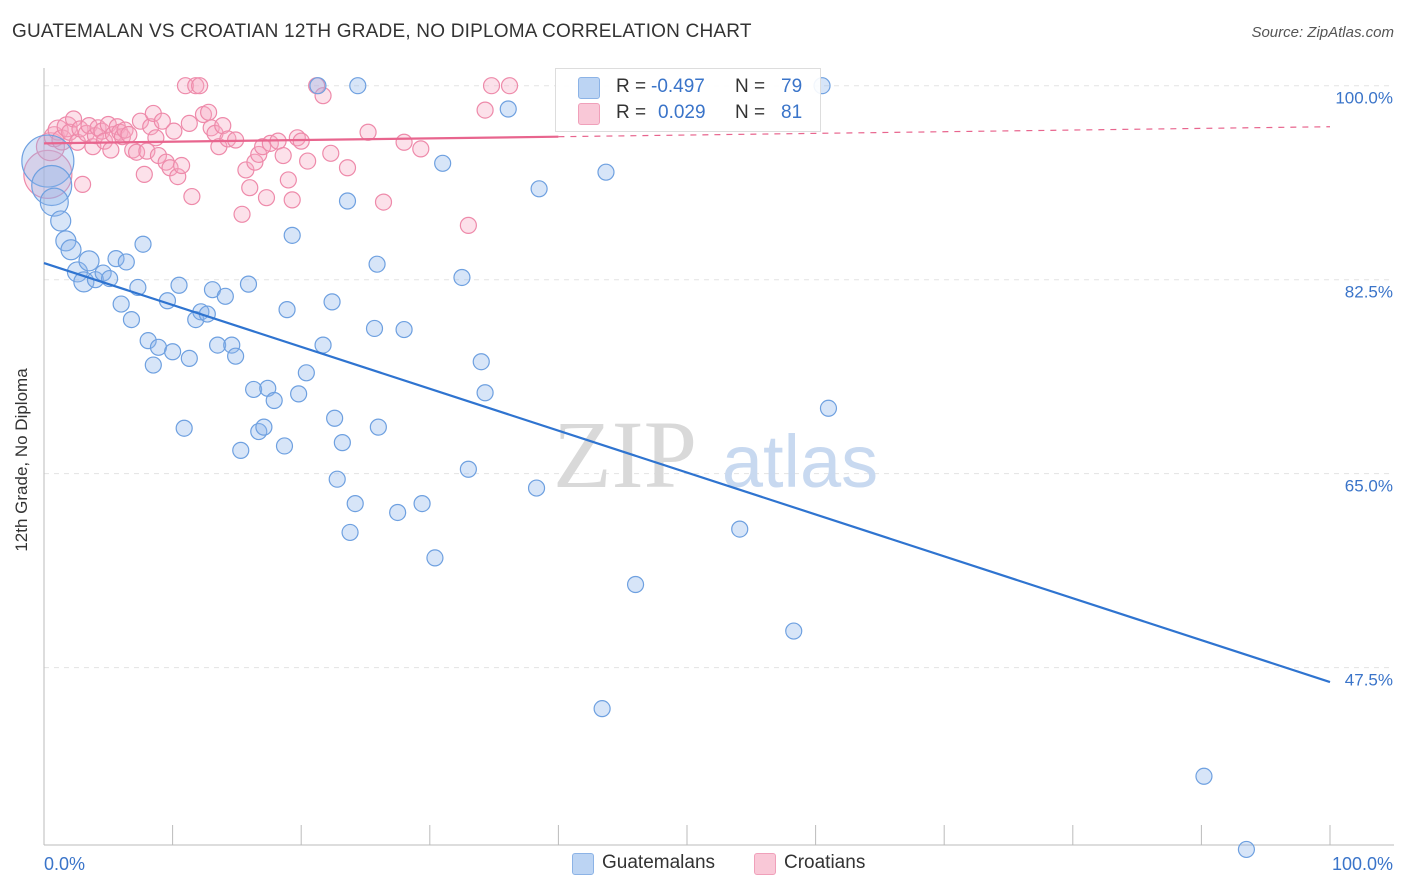 This screenshot has width=1406, height=892. Describe the element at coordinates (271, 155) in the screenshot. I see `croatians-points` at that location.